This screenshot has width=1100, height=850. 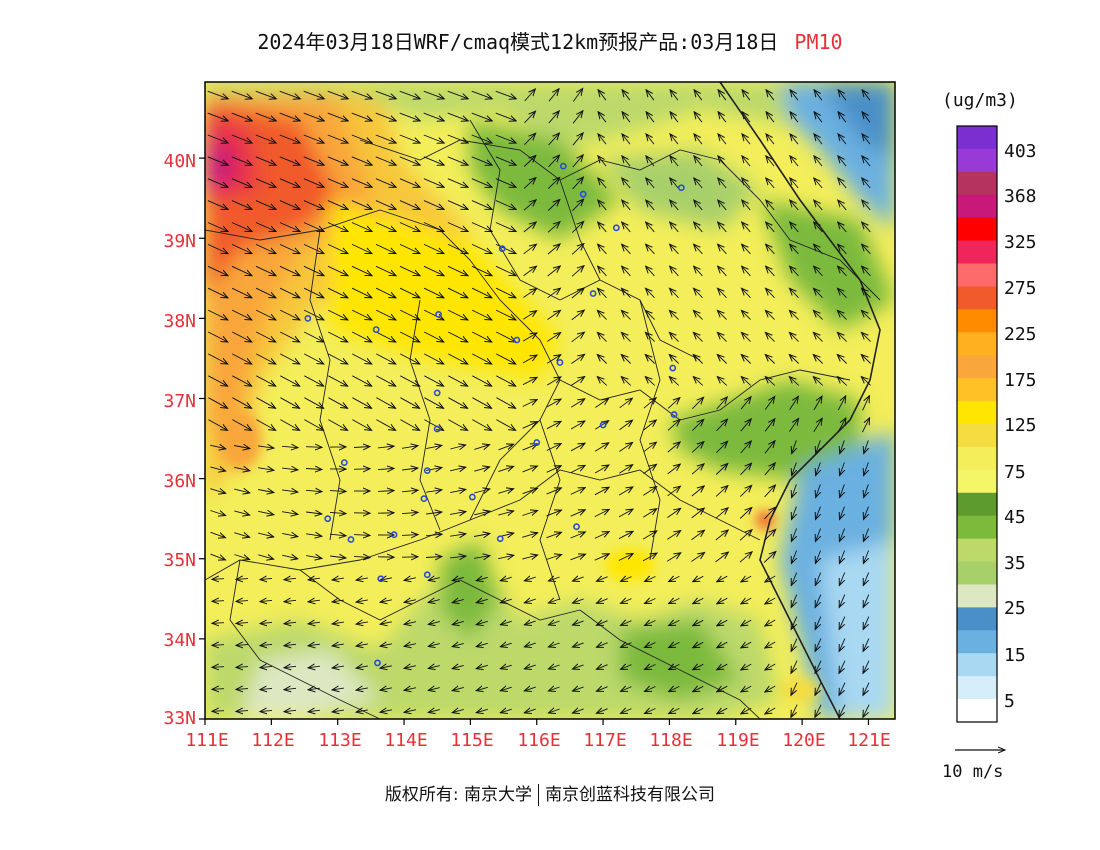 What do you see at coordinates (869, 740) in the screenshot?
I see `lon-label: 121E` at bounding box center [869, 740].